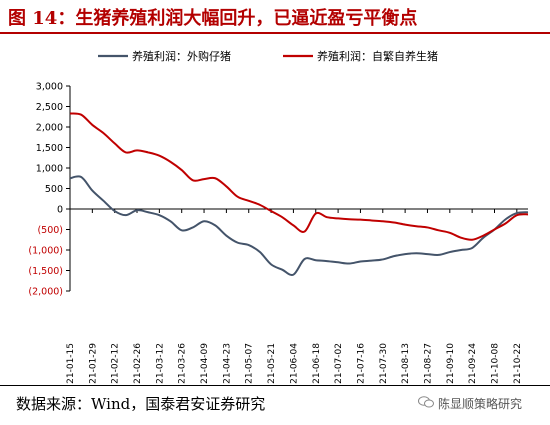  I want to click on x-tick-label: 2021-02-12, so click(116, 363).